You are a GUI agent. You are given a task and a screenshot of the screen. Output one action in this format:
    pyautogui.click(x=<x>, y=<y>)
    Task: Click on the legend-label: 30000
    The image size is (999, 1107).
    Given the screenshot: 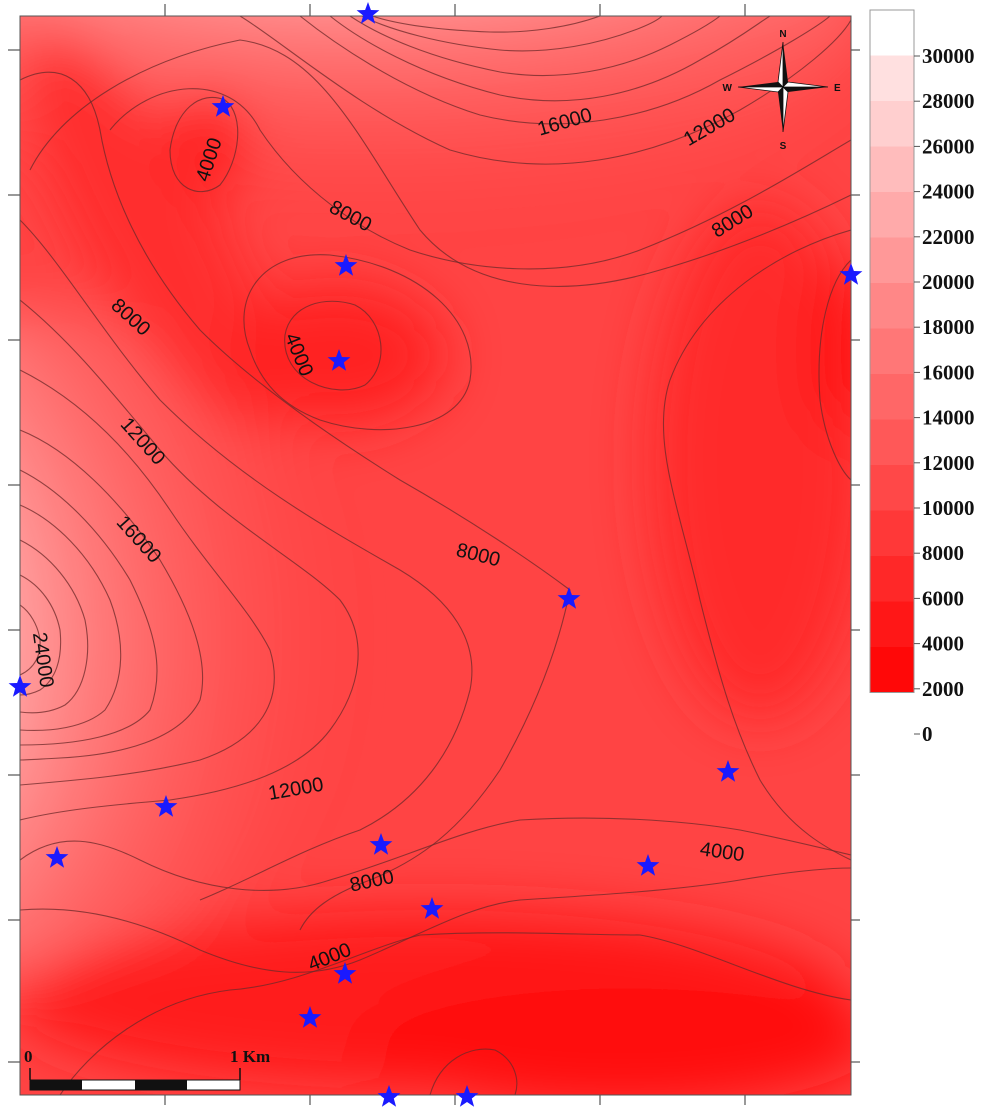 What is the action you would take?
    pyautogui.click(x=948, y=56)
    